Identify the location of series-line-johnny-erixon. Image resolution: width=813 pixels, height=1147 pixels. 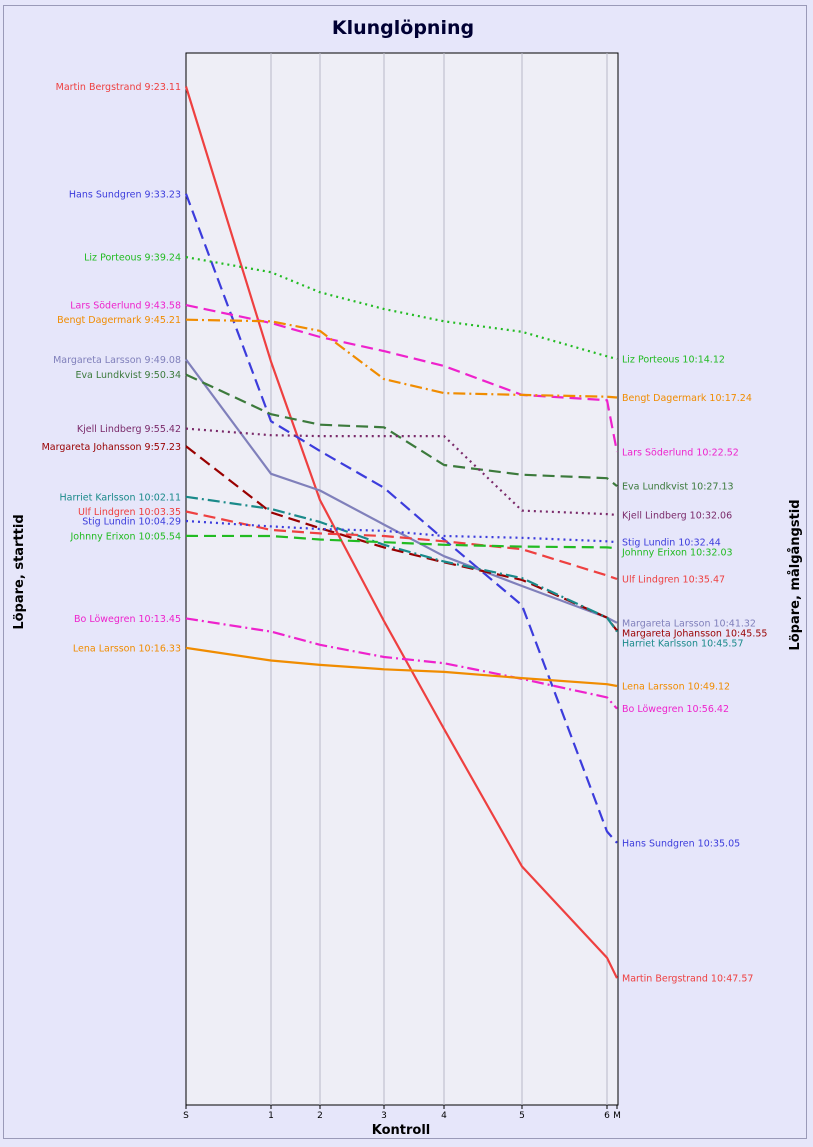
(401, 542).